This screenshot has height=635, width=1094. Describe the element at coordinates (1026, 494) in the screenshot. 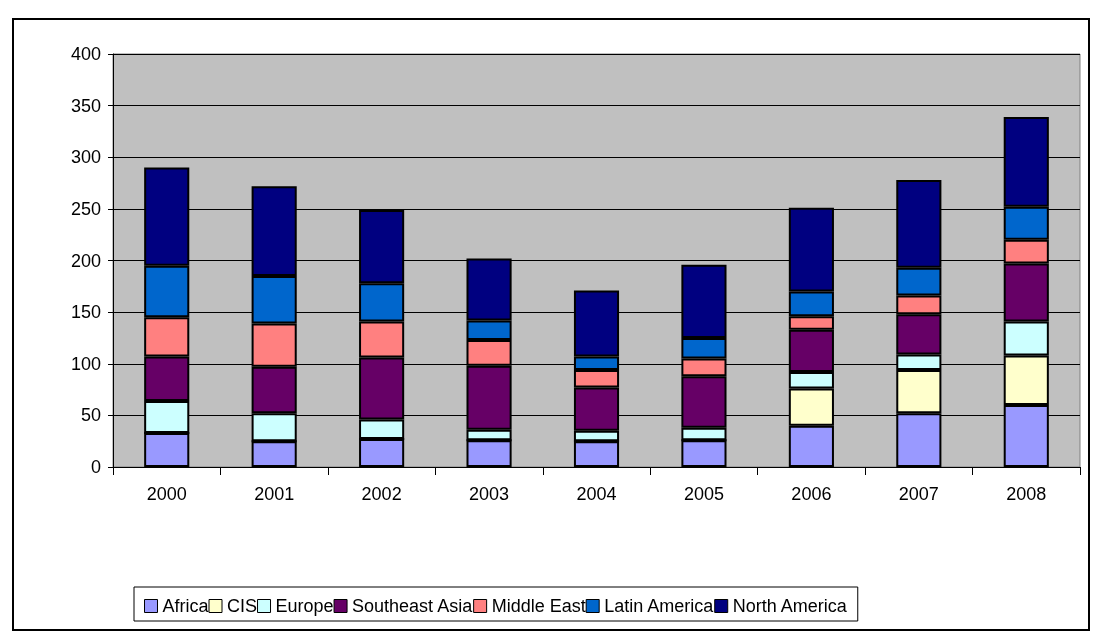

I see `x-tick-label: 2008` at that location.